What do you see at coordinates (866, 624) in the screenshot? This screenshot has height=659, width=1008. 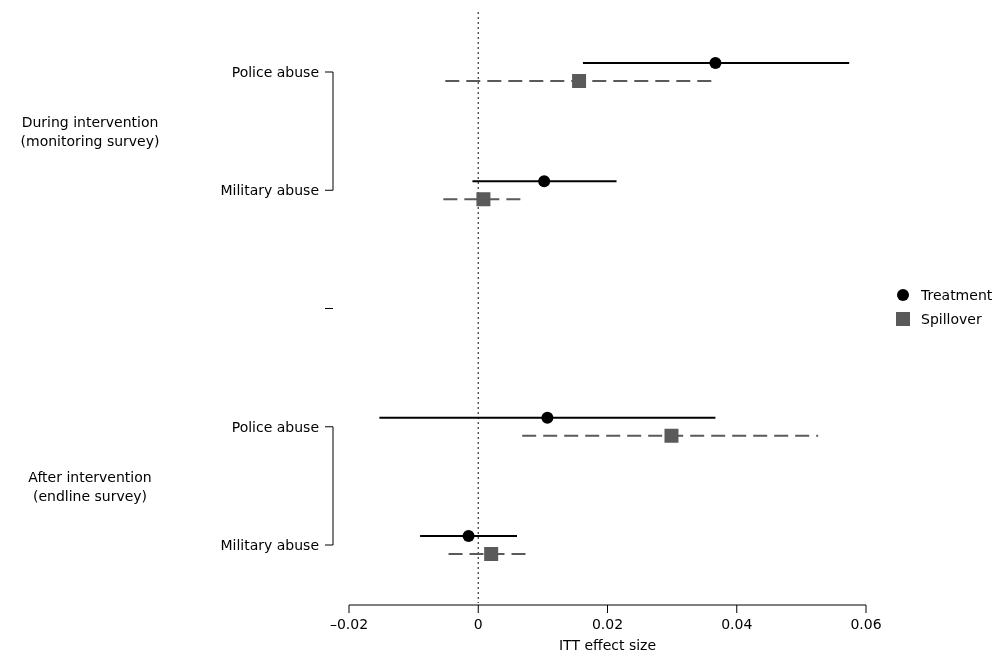 I see `x-tick-label: 0.06` at bounding box center [866, 624].